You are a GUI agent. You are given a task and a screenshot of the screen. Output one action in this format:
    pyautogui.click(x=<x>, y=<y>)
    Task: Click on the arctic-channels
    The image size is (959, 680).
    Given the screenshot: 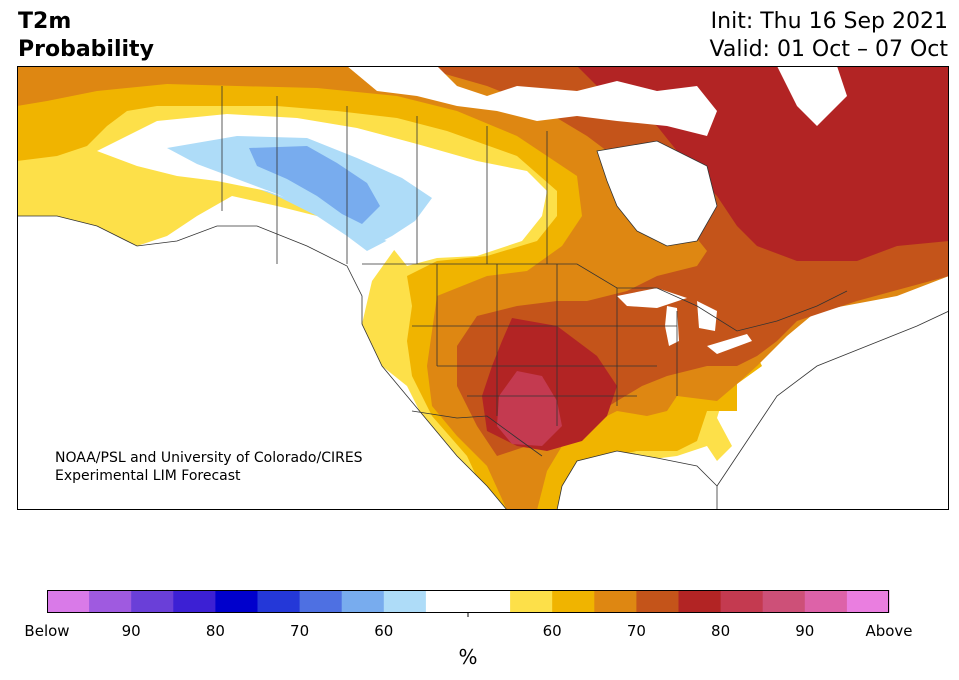 What is the action you would take?
    pyautogui.click(x=532, y=101)
    